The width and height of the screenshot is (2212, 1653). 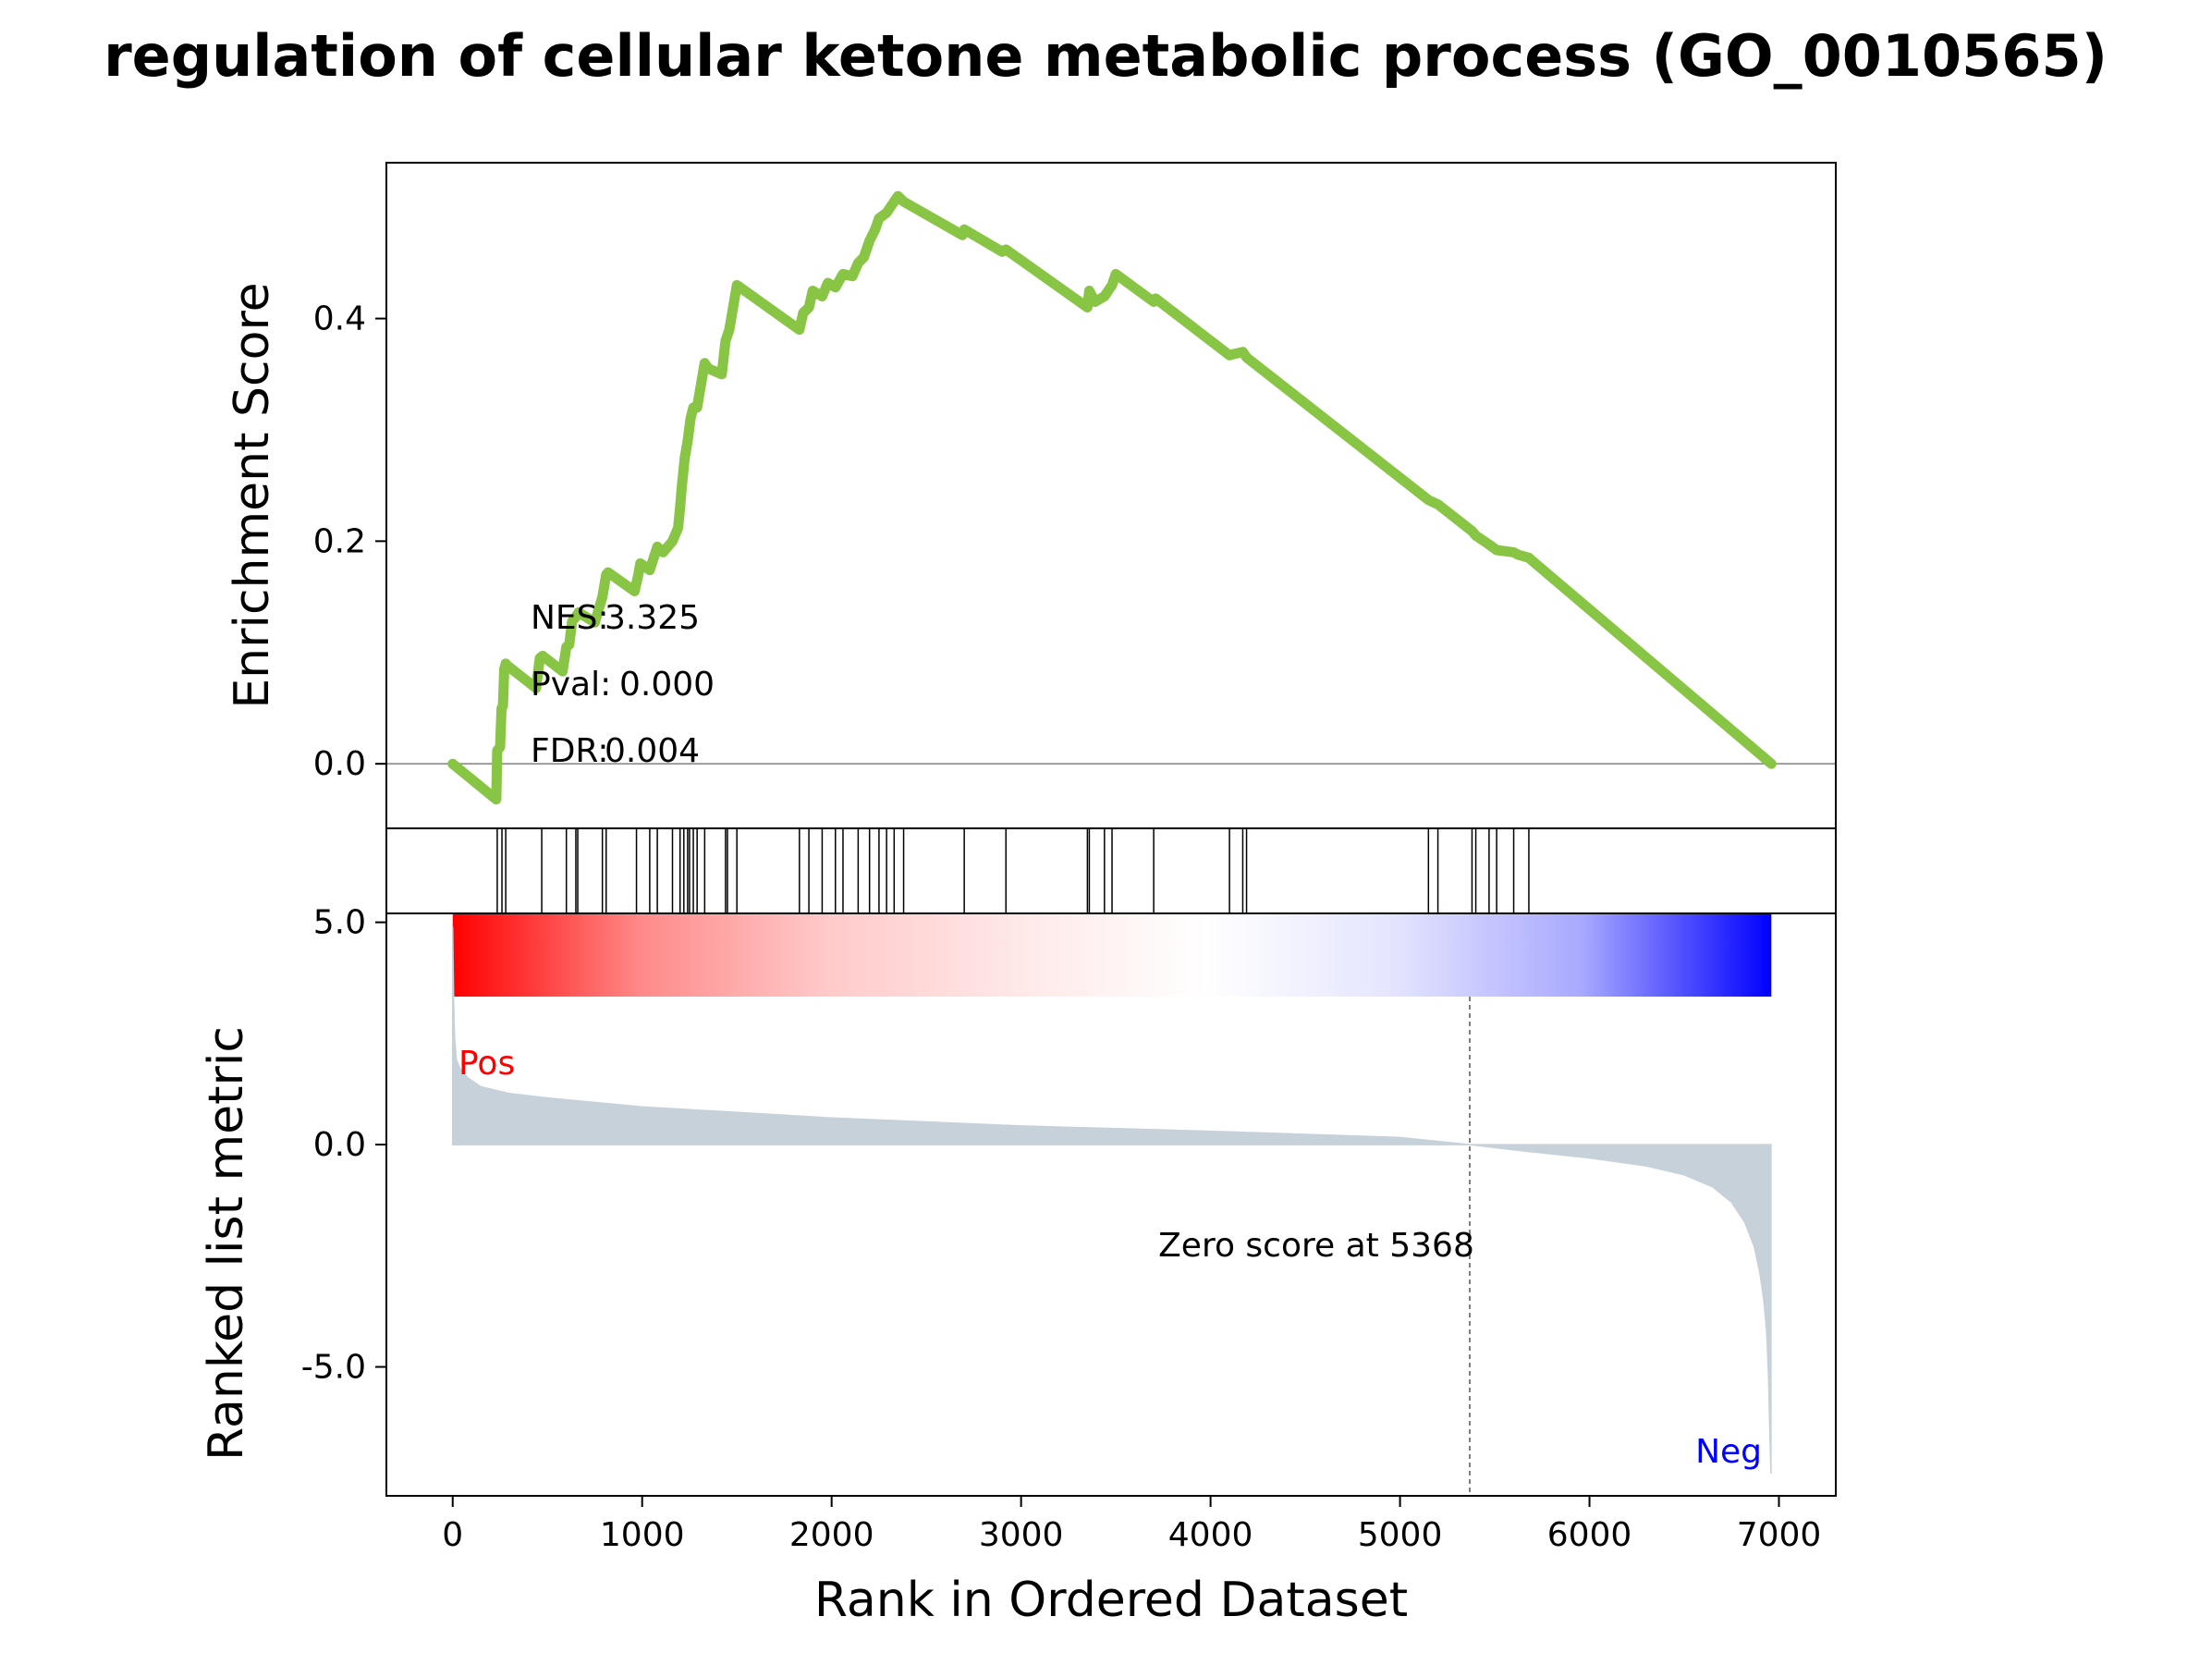 I want to click on gene-hits-panel, so click(x=1111, y=870).